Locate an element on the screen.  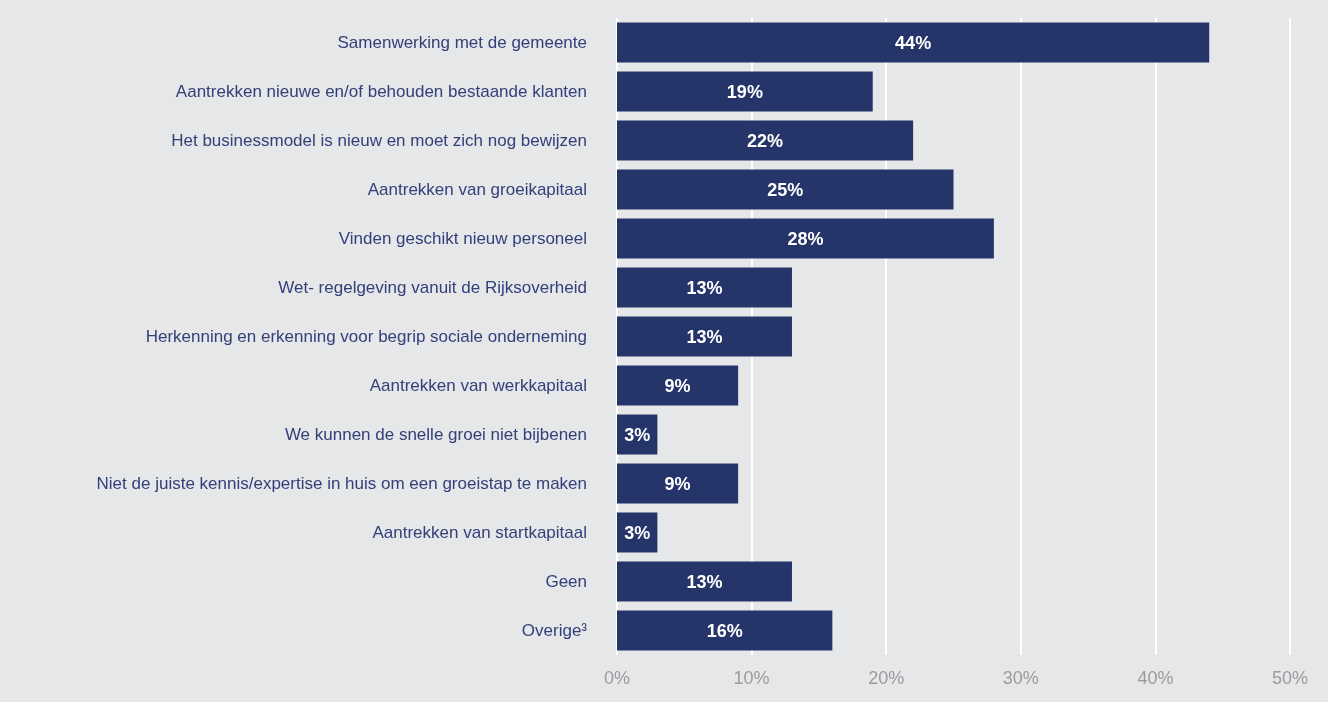
y-tick-label: Geen is located at coordinates (566, 581).